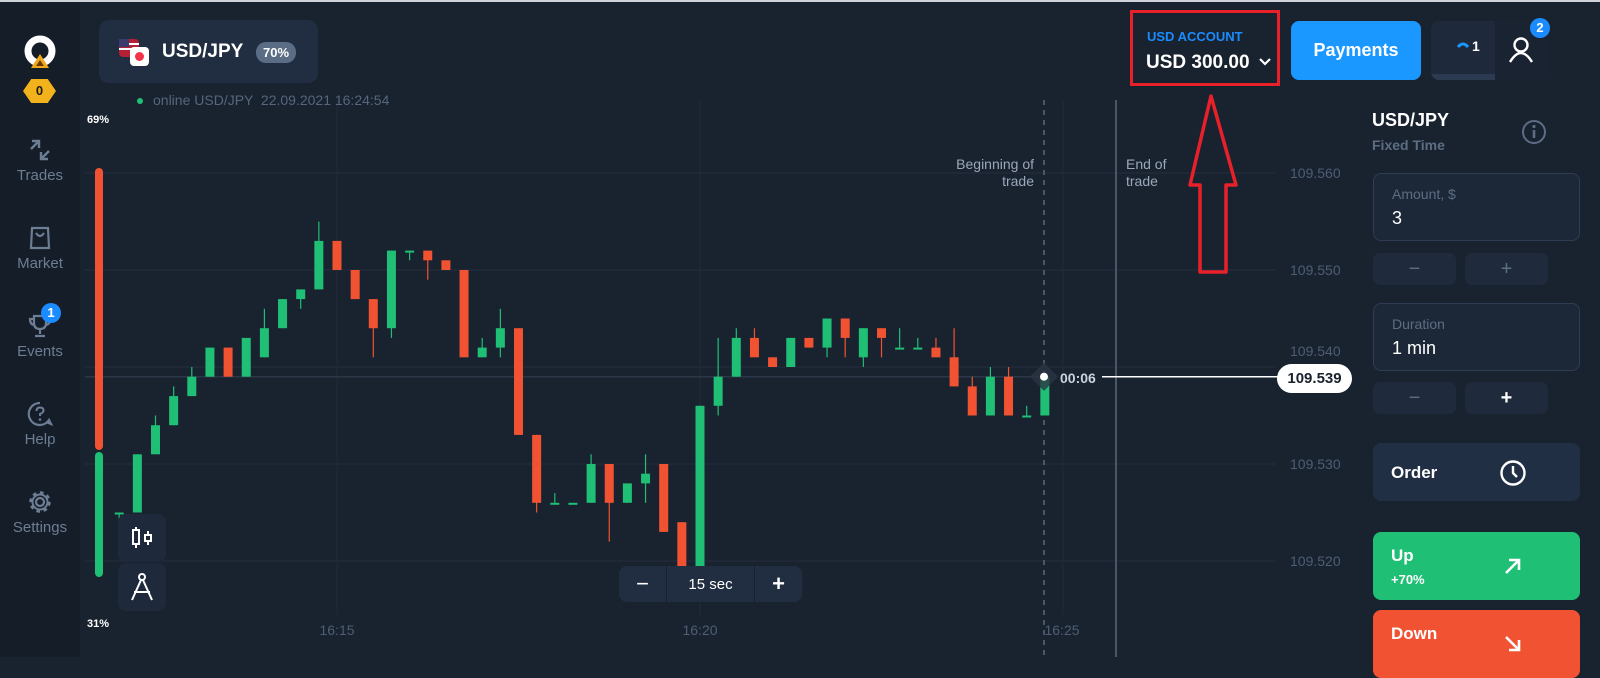 The width and height of the screenshot is (1600, 678). What do you see at coordinates (1315, 173) in the screenshot?
I see `y-tick: 109.560` at bounding box center [1315, 173].